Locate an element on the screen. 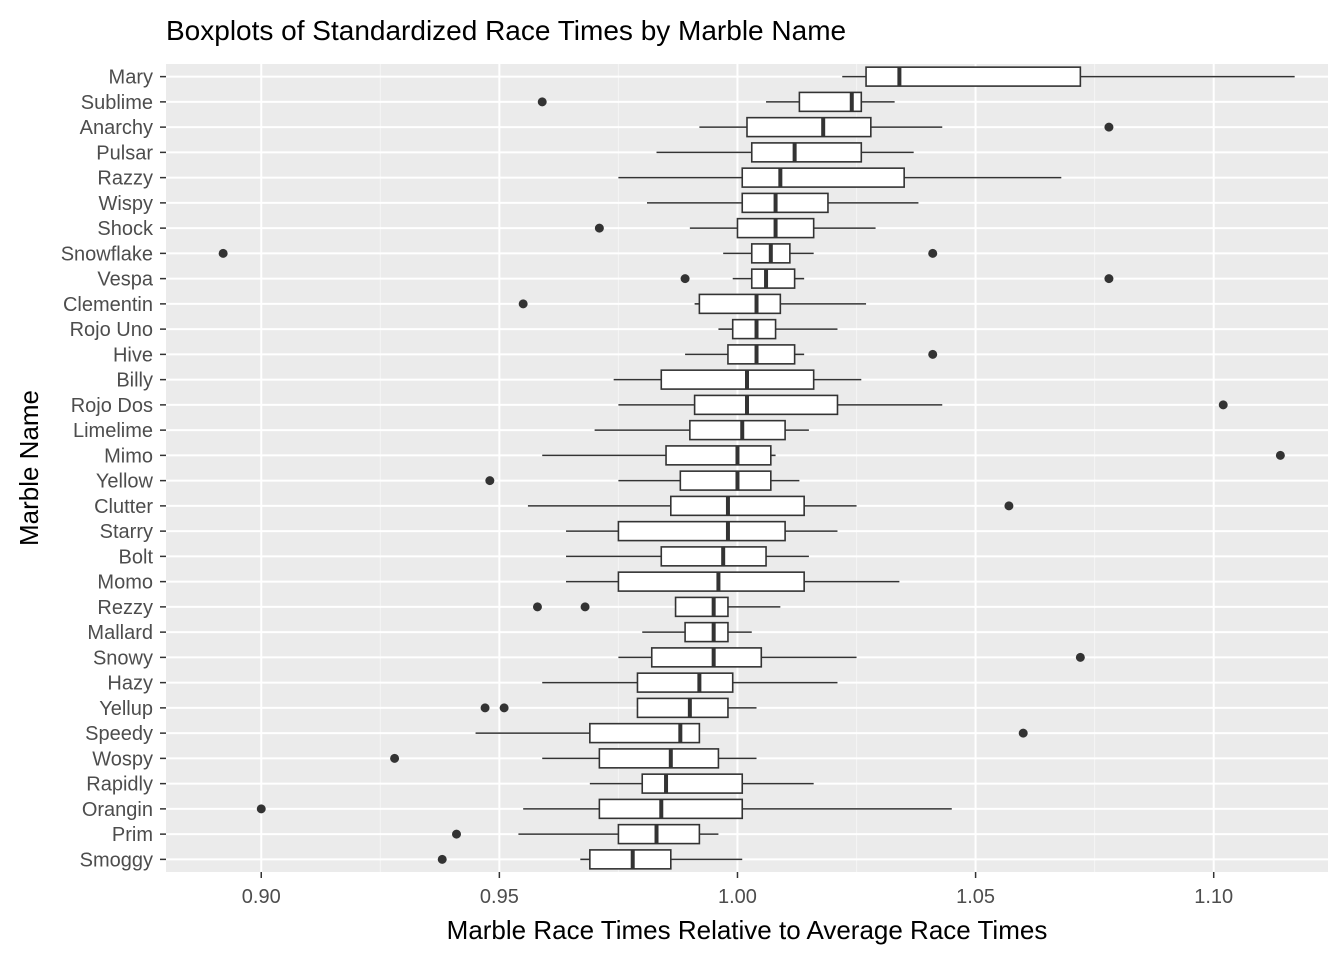  y-tick-label: Sublime is located at coordinates (117, 103).